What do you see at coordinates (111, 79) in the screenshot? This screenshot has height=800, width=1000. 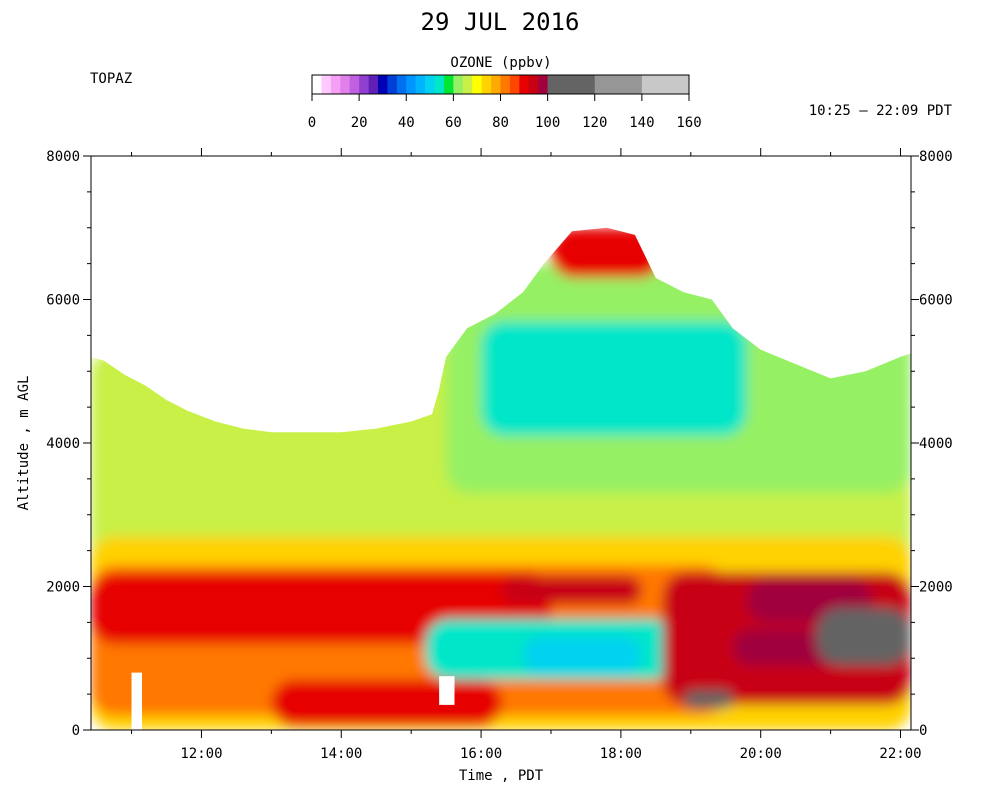 I see `site-label: TOPAZ` at bounding box center [111, 79].